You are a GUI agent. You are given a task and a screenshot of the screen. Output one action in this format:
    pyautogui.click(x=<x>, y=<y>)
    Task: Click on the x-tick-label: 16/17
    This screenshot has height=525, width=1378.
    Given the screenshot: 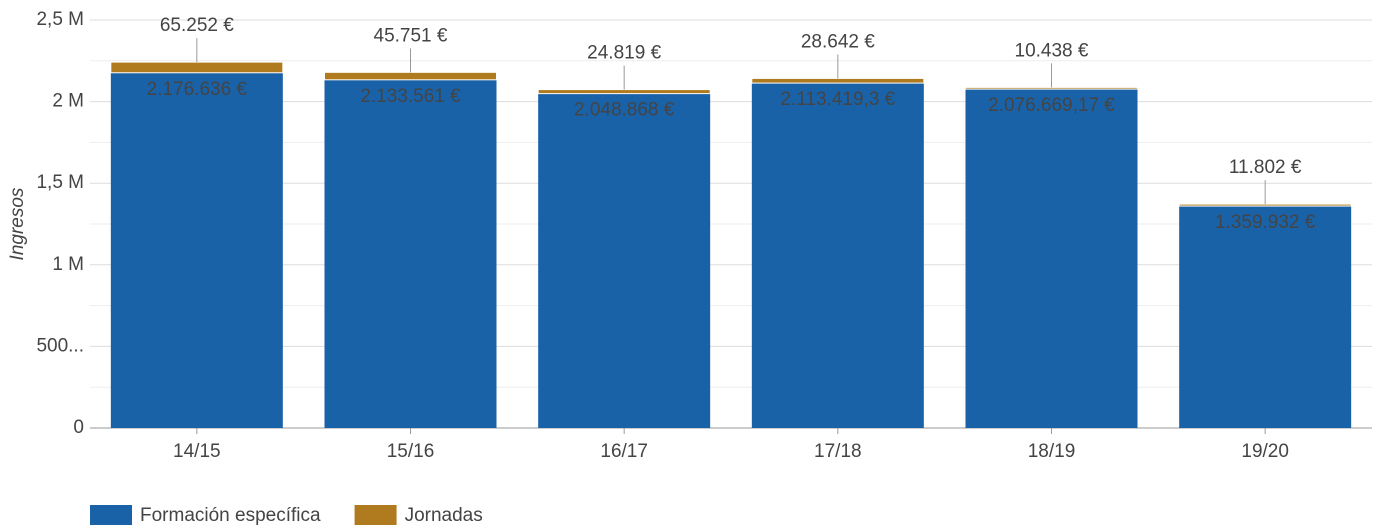 What is the action you would take?
    pyautogui.click(x=624, y=451)
    